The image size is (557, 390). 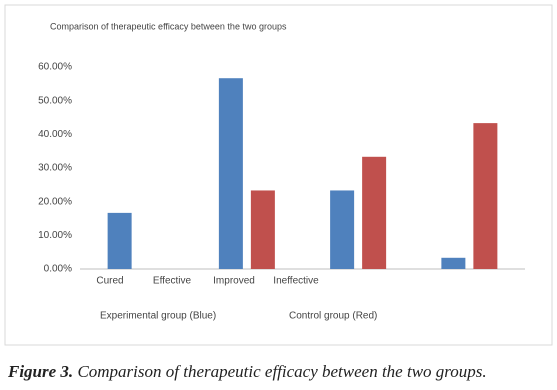 I want to click on legend-label: Control group (Red), so click(x=333, y=316).